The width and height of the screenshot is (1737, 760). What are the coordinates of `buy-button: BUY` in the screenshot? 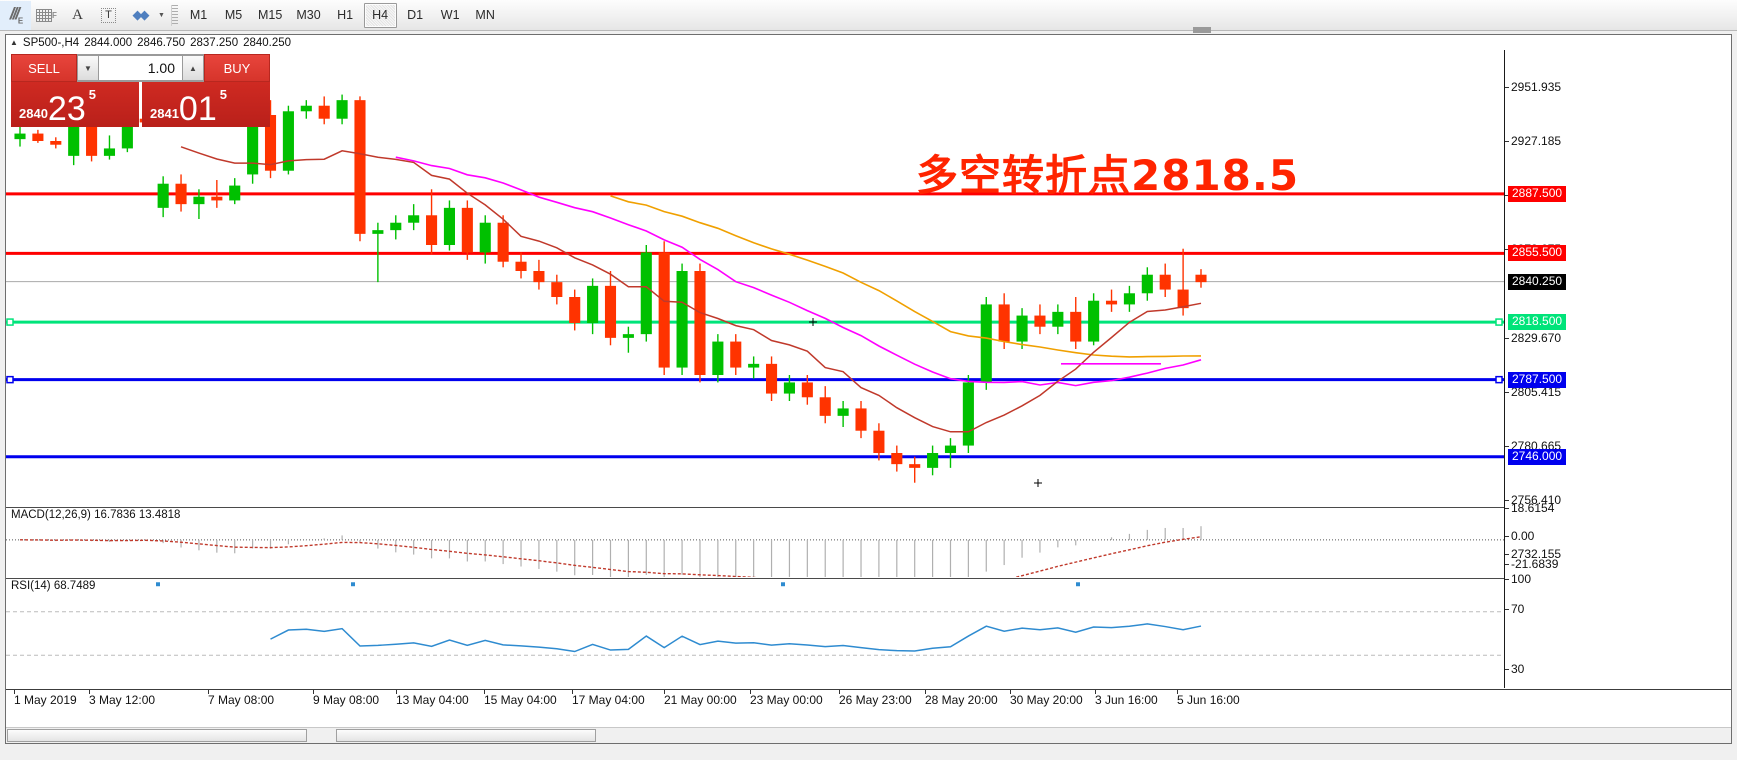 It's located at (237, 68).